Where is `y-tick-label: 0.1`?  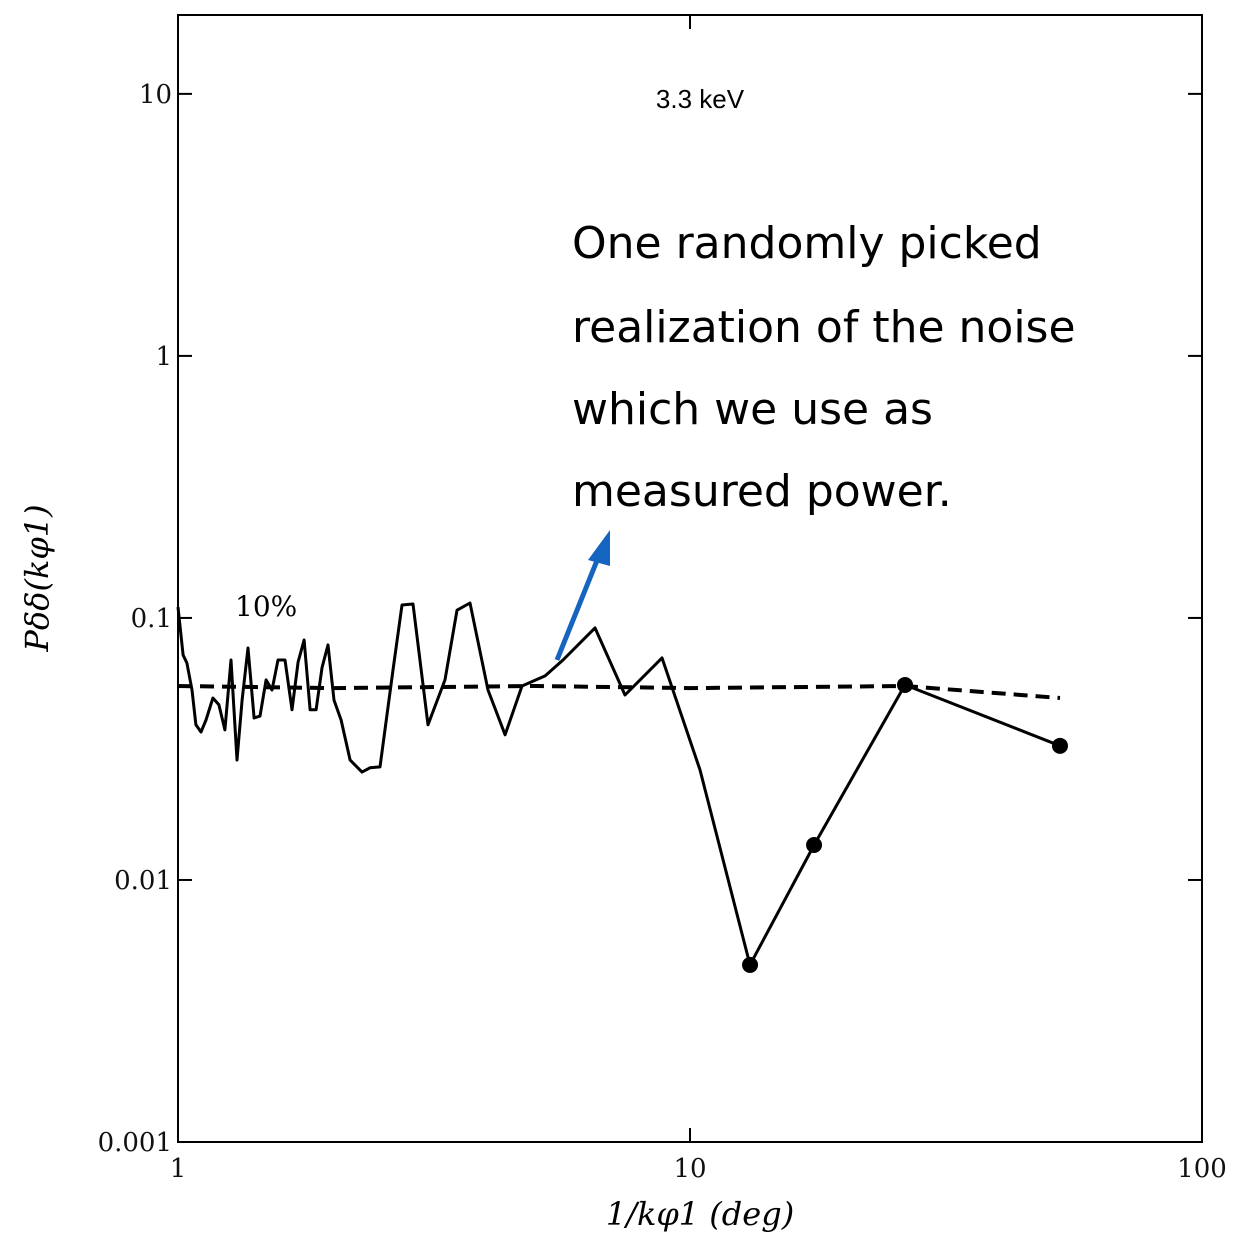 y-tick-label: 0.1 is located at coordinates (151, 619).